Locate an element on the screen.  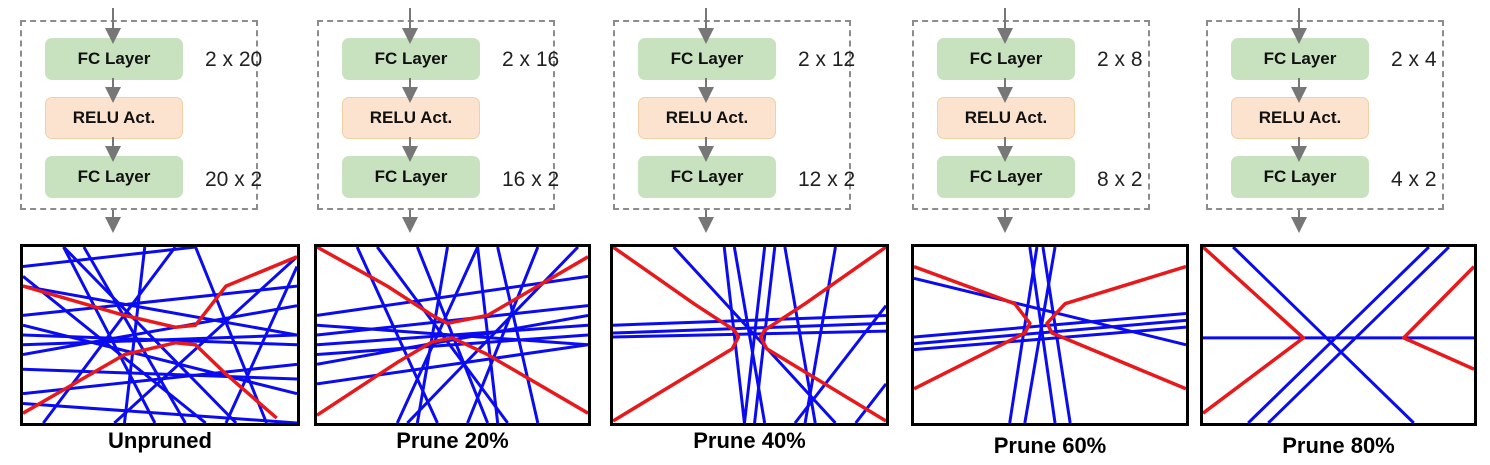
network-block: FC Layer RELU Act. FC Layer 2 x 16 16 x 2 is located at coordinates (438, 115).